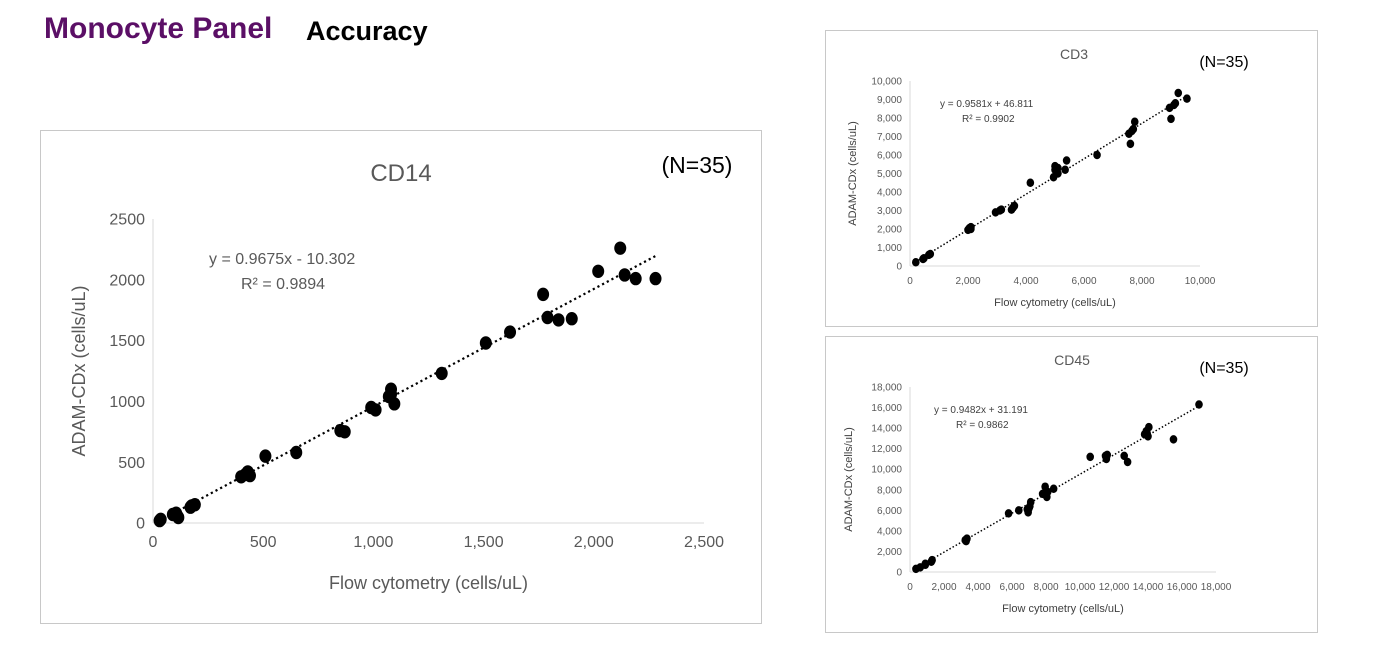 The height and width of the screenshot is (667, 1378). Describe the element at coordinates (127, 341) in the screenshot. I see `y-tick-label: 1500` at that location.